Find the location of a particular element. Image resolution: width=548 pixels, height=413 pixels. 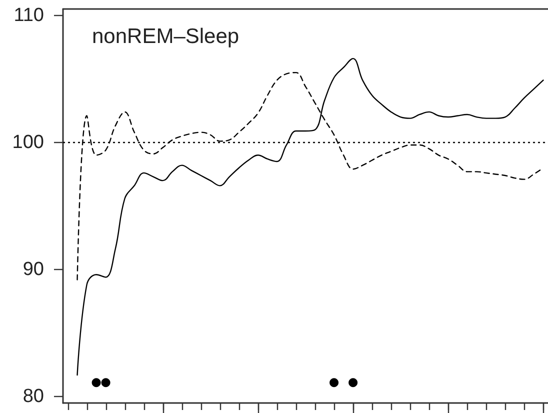

y-tick-label: 80 is located at coordinates (33, 397).